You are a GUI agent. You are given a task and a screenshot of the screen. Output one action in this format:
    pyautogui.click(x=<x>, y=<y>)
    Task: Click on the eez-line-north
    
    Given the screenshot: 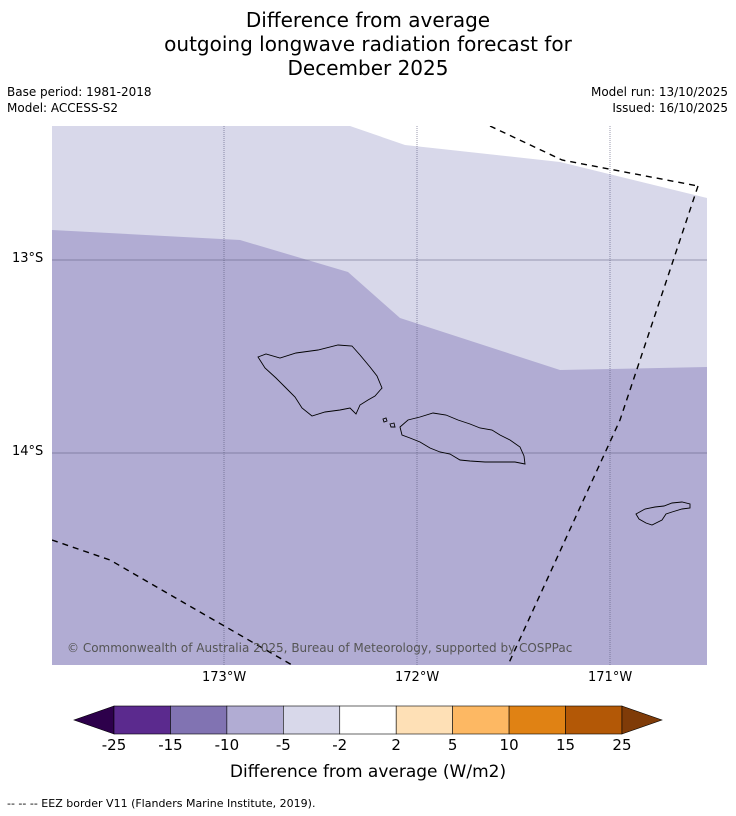 What is the action you would take?
    pyautogui.click(x=594, y=156)
    